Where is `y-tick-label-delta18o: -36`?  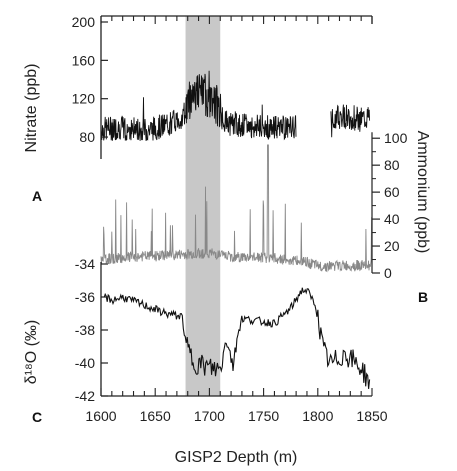
y-tick-label-delta18o: -36 is located at coordinates (85, 297).